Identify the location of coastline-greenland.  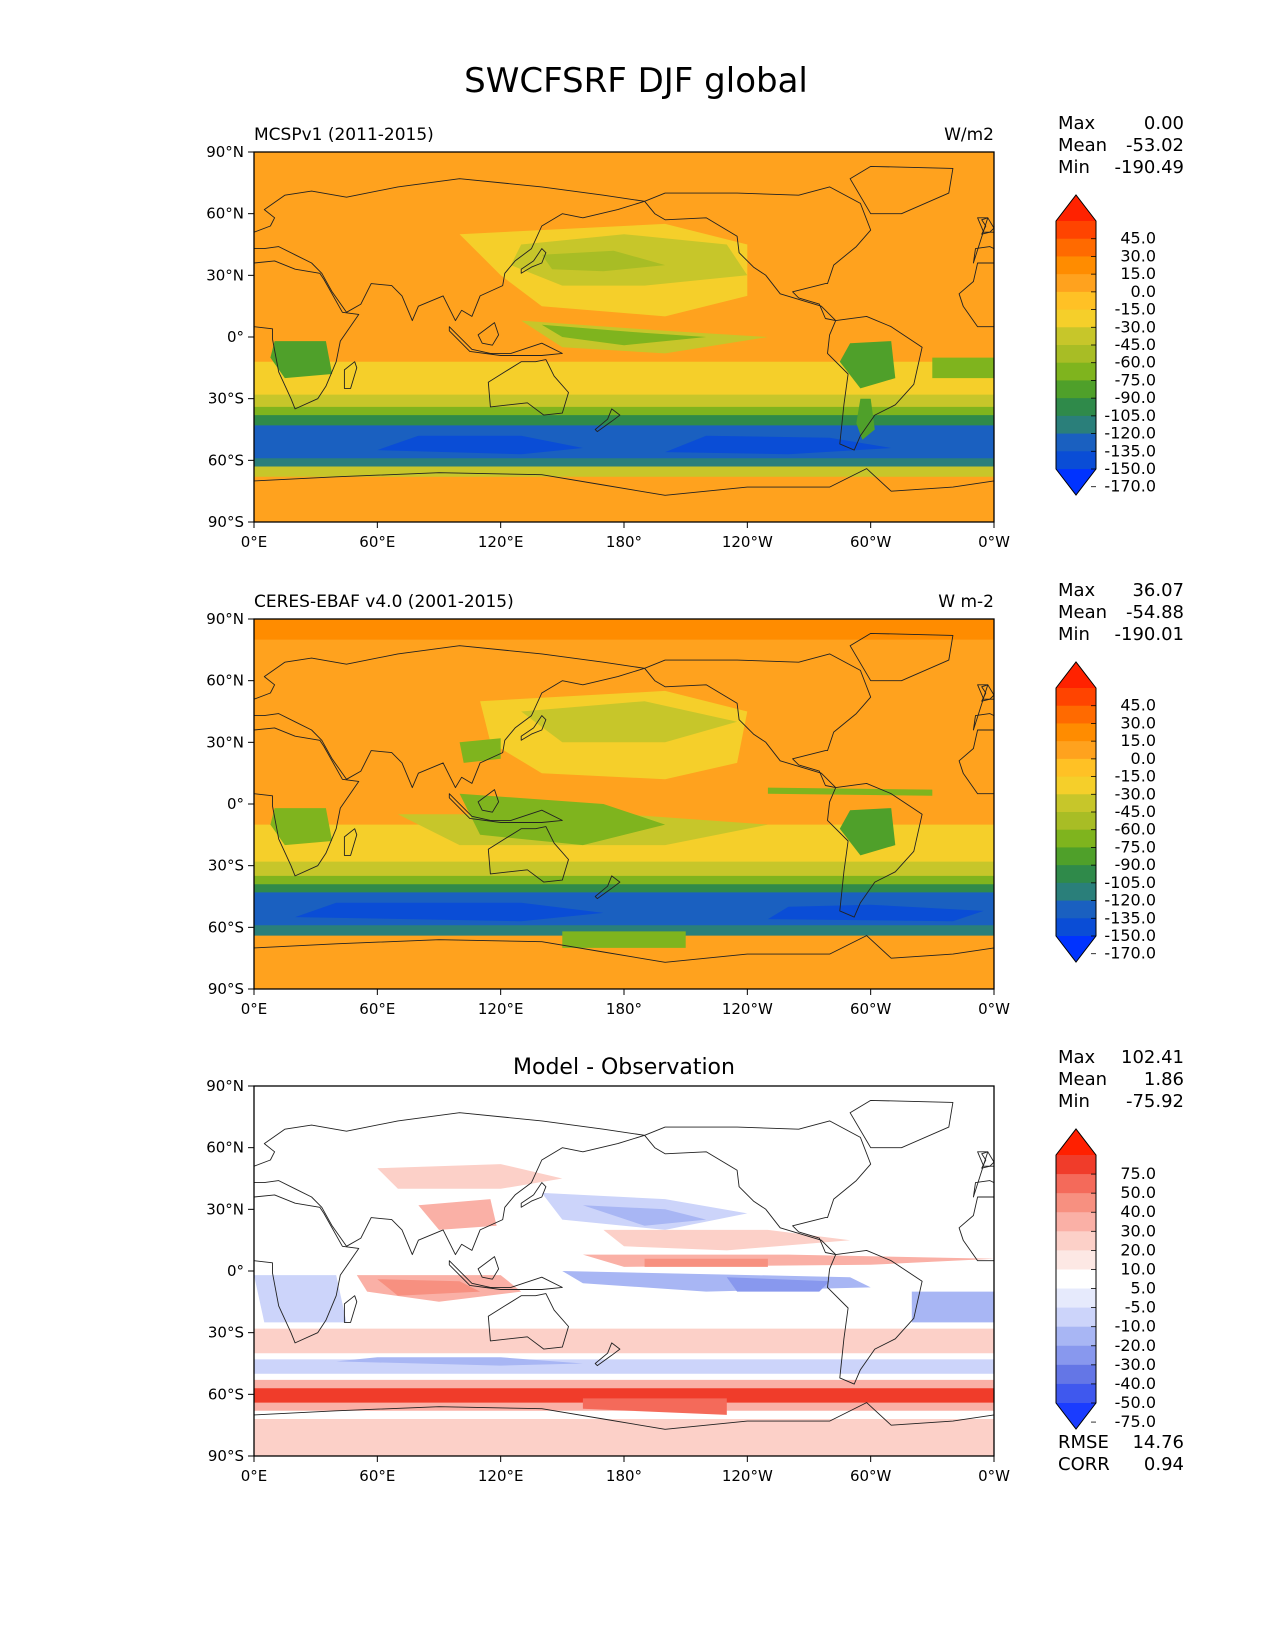
(901, 1124).